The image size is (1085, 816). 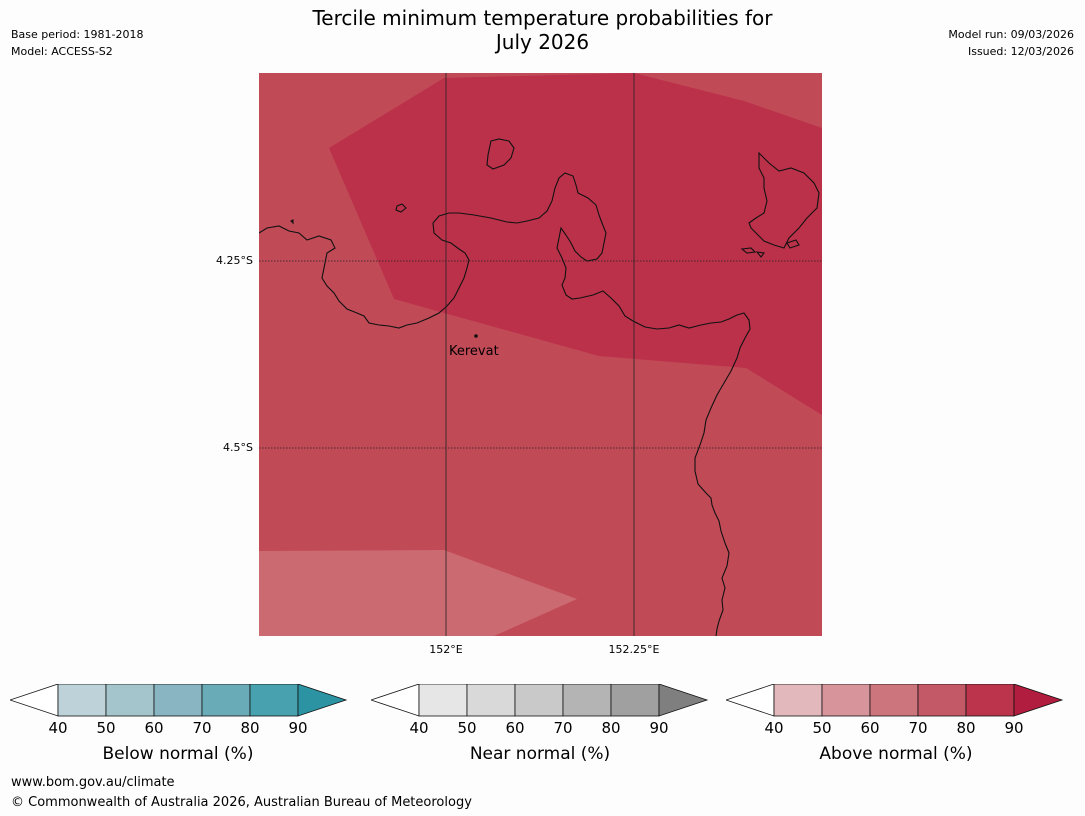 What do you see at coordinates (540, 754) in the screenshot?
I see `colorbar-title-near: Near normal (%)` at bounding box center [540, 754].